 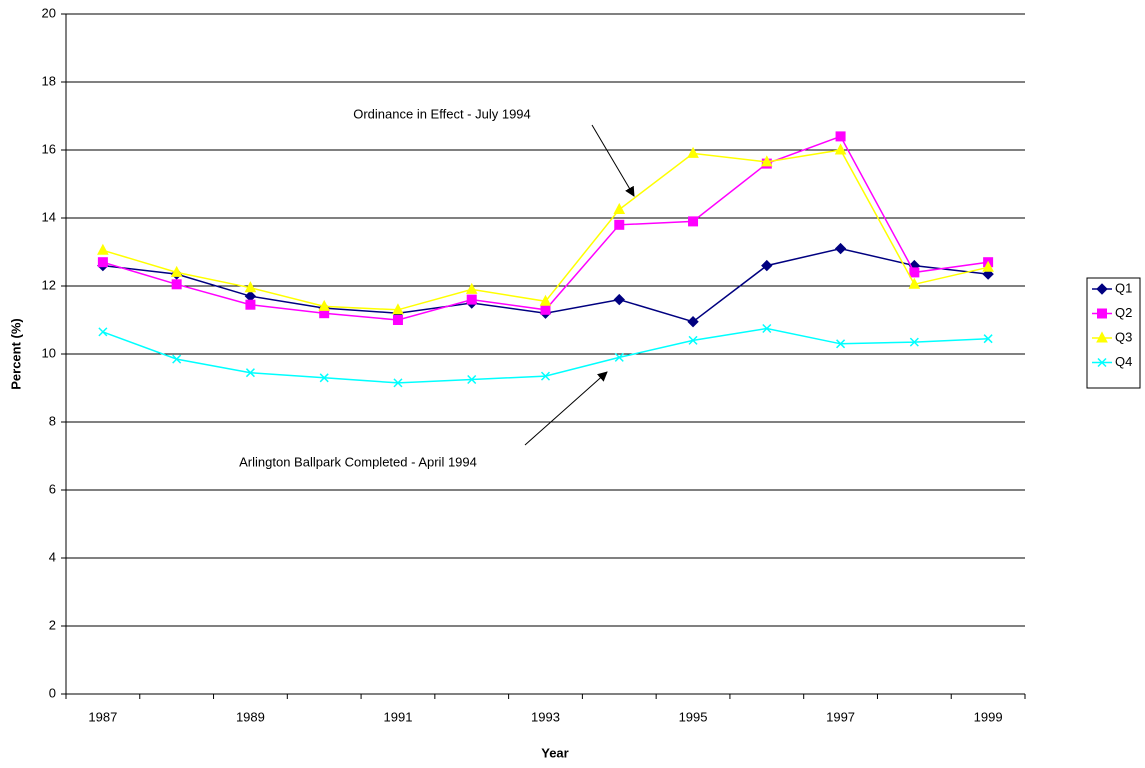 I want to click on legend-label: Q2, so click(x=1123, y=312).